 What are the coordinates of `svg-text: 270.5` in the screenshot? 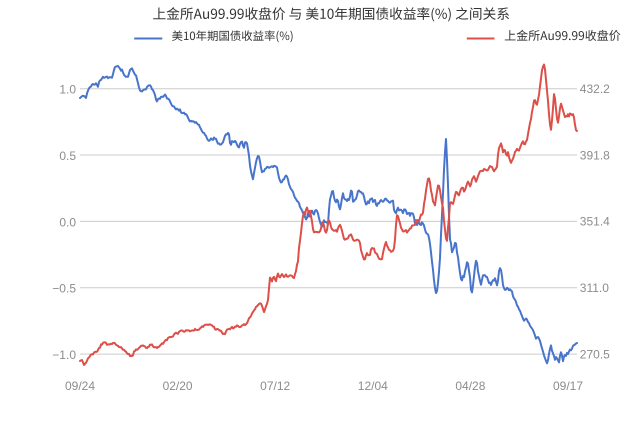 It's located at (595, 354).